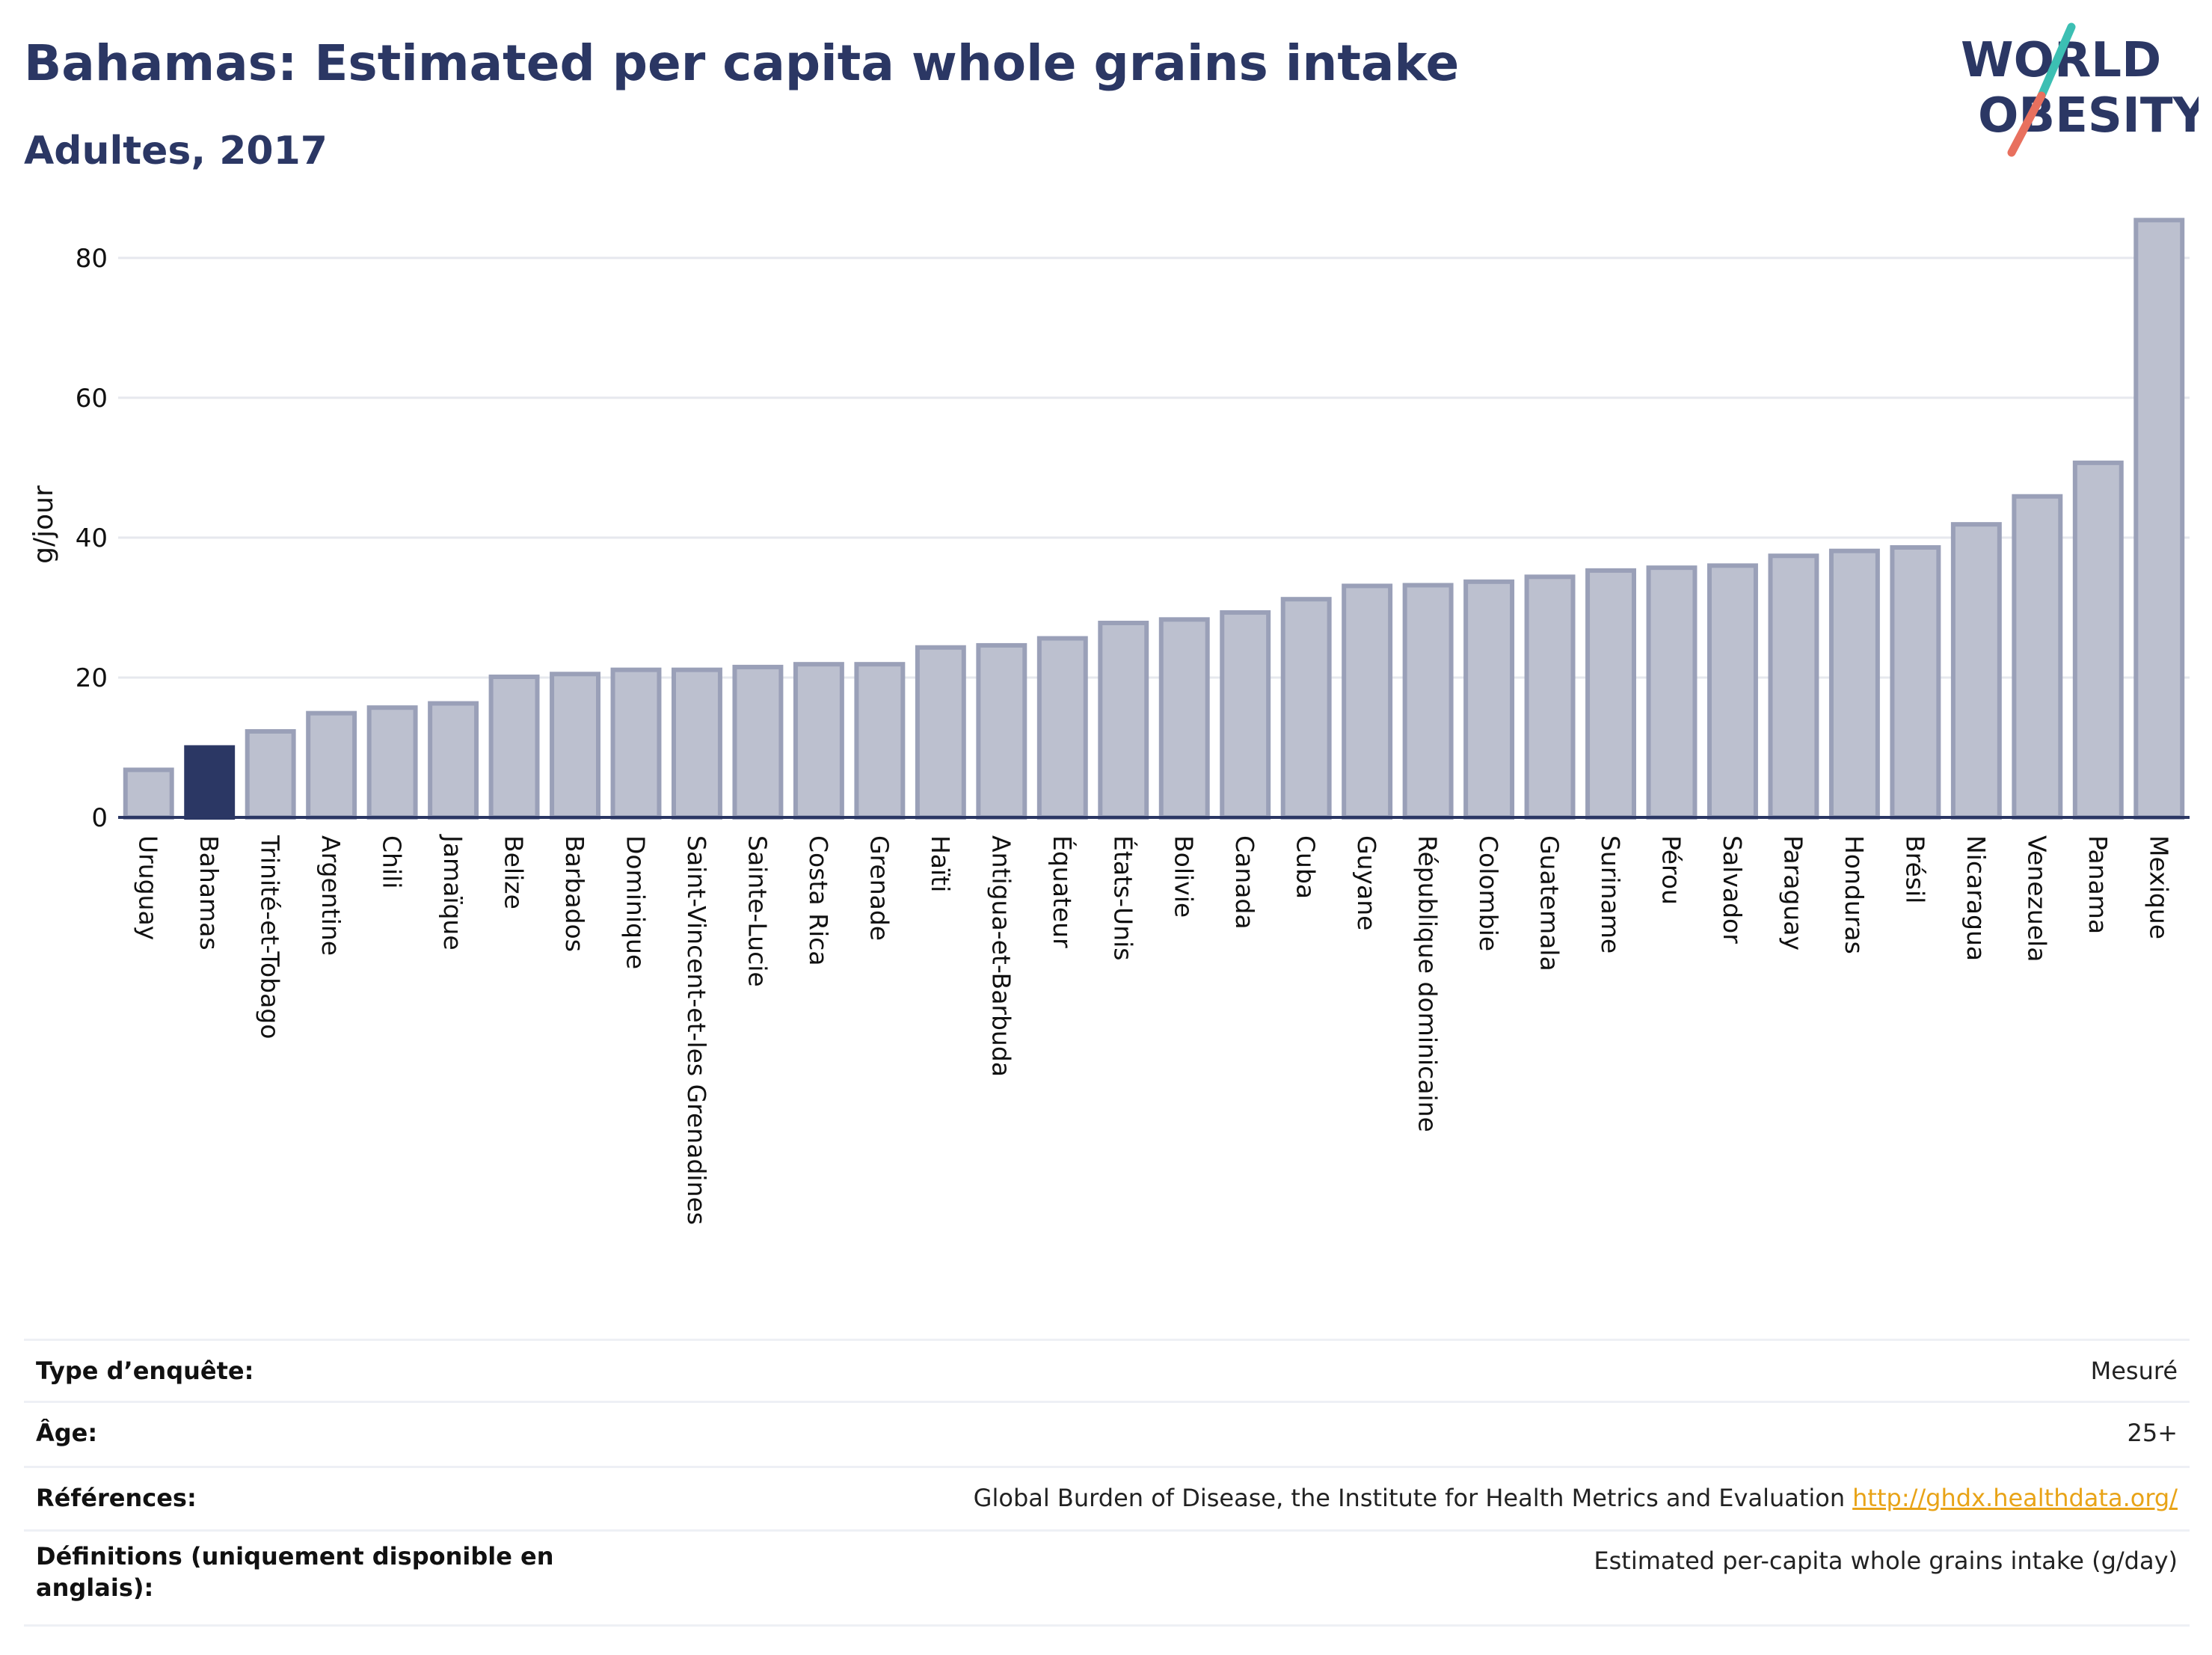 The height and width of the screenshot is (1655, 2212). What do you see at coordinates (1671, 870) in the screenshot?
I see `x-tick-label: Pérou` at bounding box center [1671, 870].